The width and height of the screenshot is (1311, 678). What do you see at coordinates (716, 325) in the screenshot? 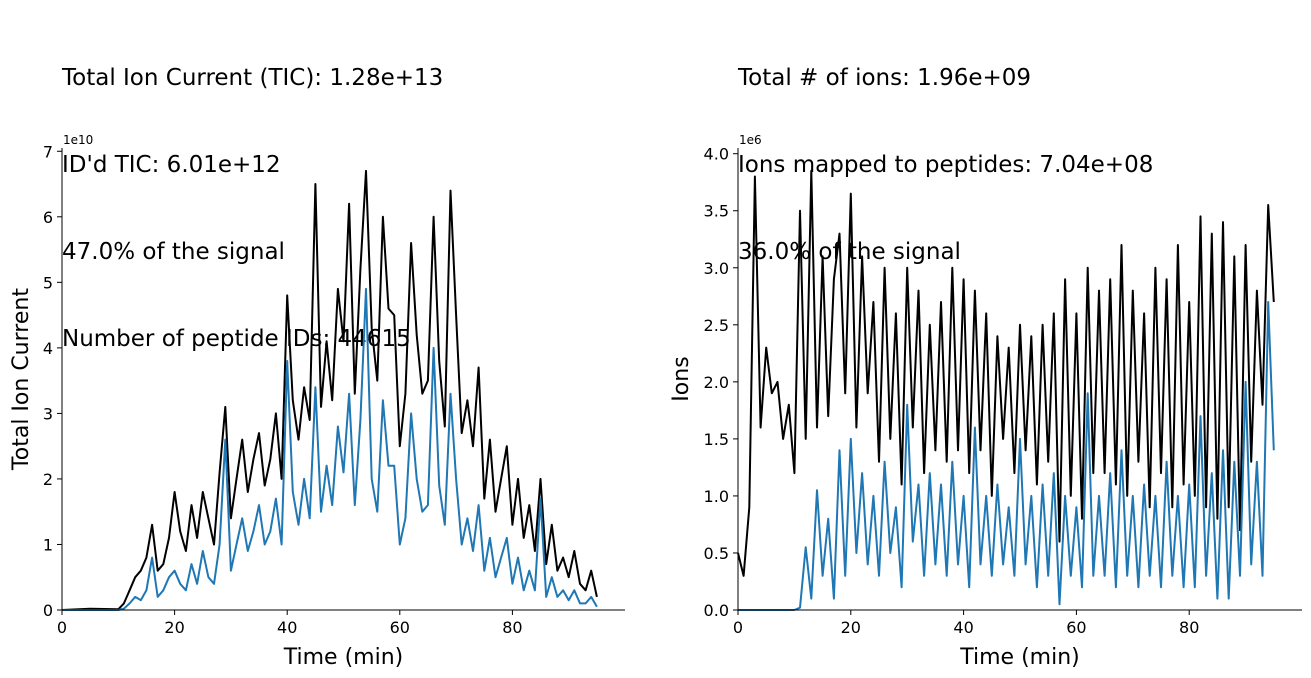
I see `y-tick-label: 2.5` at bounding box center [716, 325].